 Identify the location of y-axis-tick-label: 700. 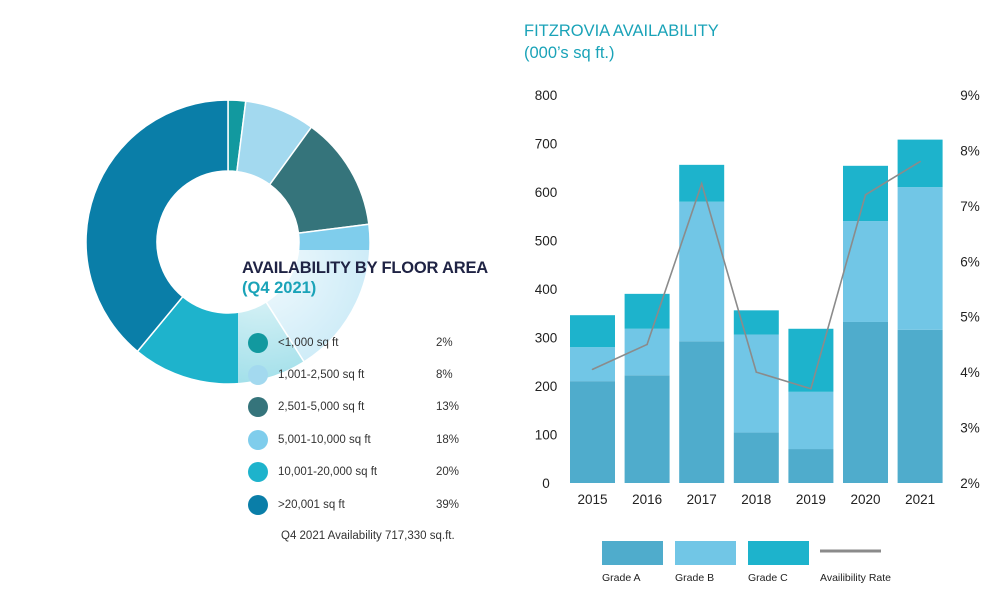
(546, 144).